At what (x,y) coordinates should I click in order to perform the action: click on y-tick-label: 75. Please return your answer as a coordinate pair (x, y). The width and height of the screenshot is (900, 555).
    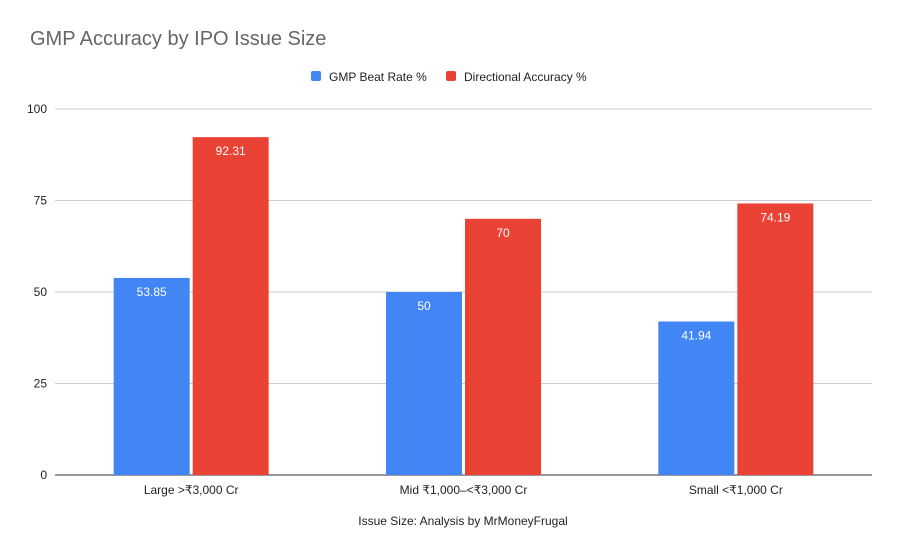
    Looking at the image, I should click on (41, 201).